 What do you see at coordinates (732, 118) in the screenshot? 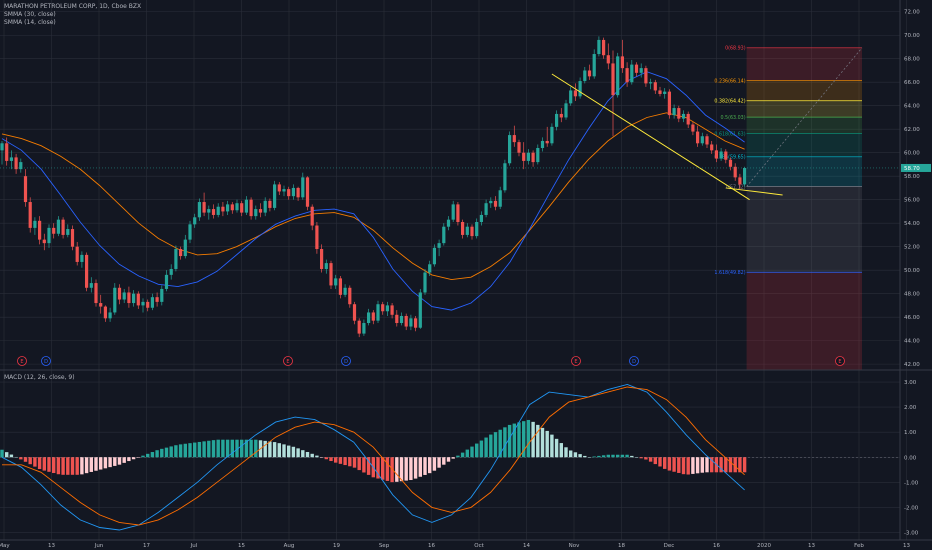
I see `fib-level-label: 0.5(63.03)` at bounding box center [732, 118].